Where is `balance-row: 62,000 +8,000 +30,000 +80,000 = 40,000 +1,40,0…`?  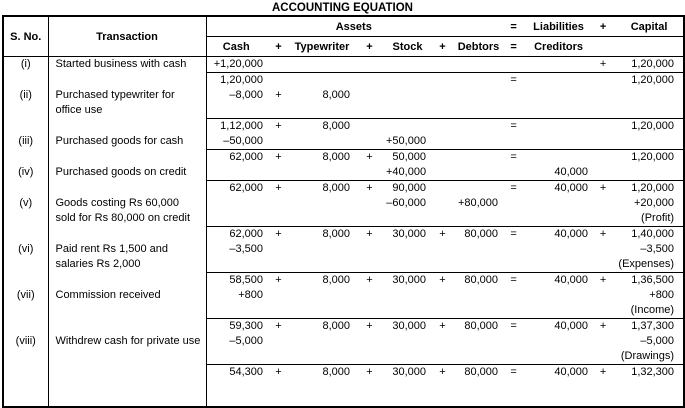 balance-row: 62,000 +8,000 +30,000 +80,000 = 40,000 +1,40,0… is located at coordinates (344, 233).